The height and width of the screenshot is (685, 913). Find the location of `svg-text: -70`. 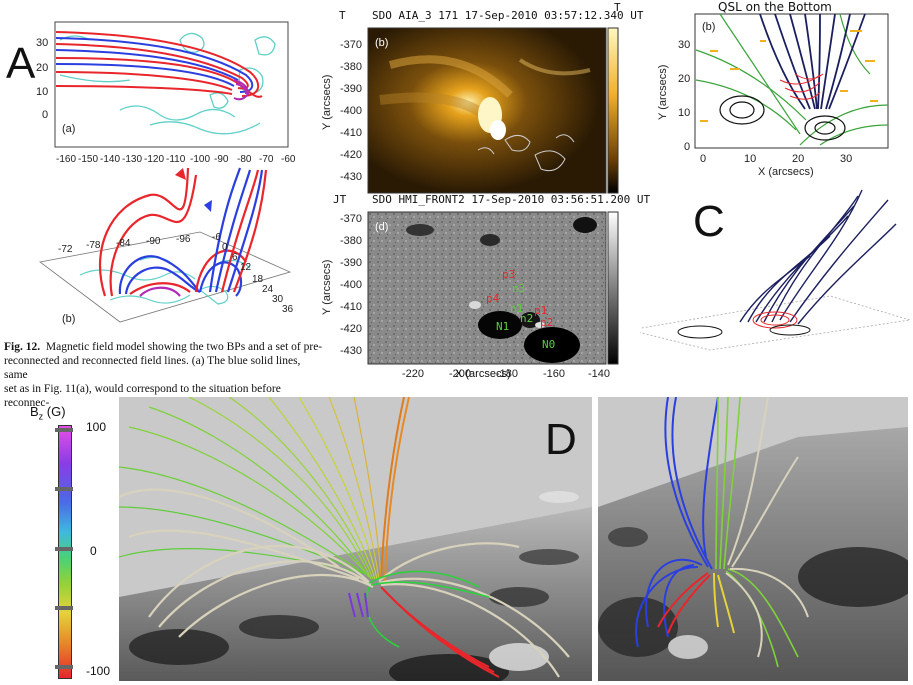

svg-text: -70 is located at coordinates (266, 159).